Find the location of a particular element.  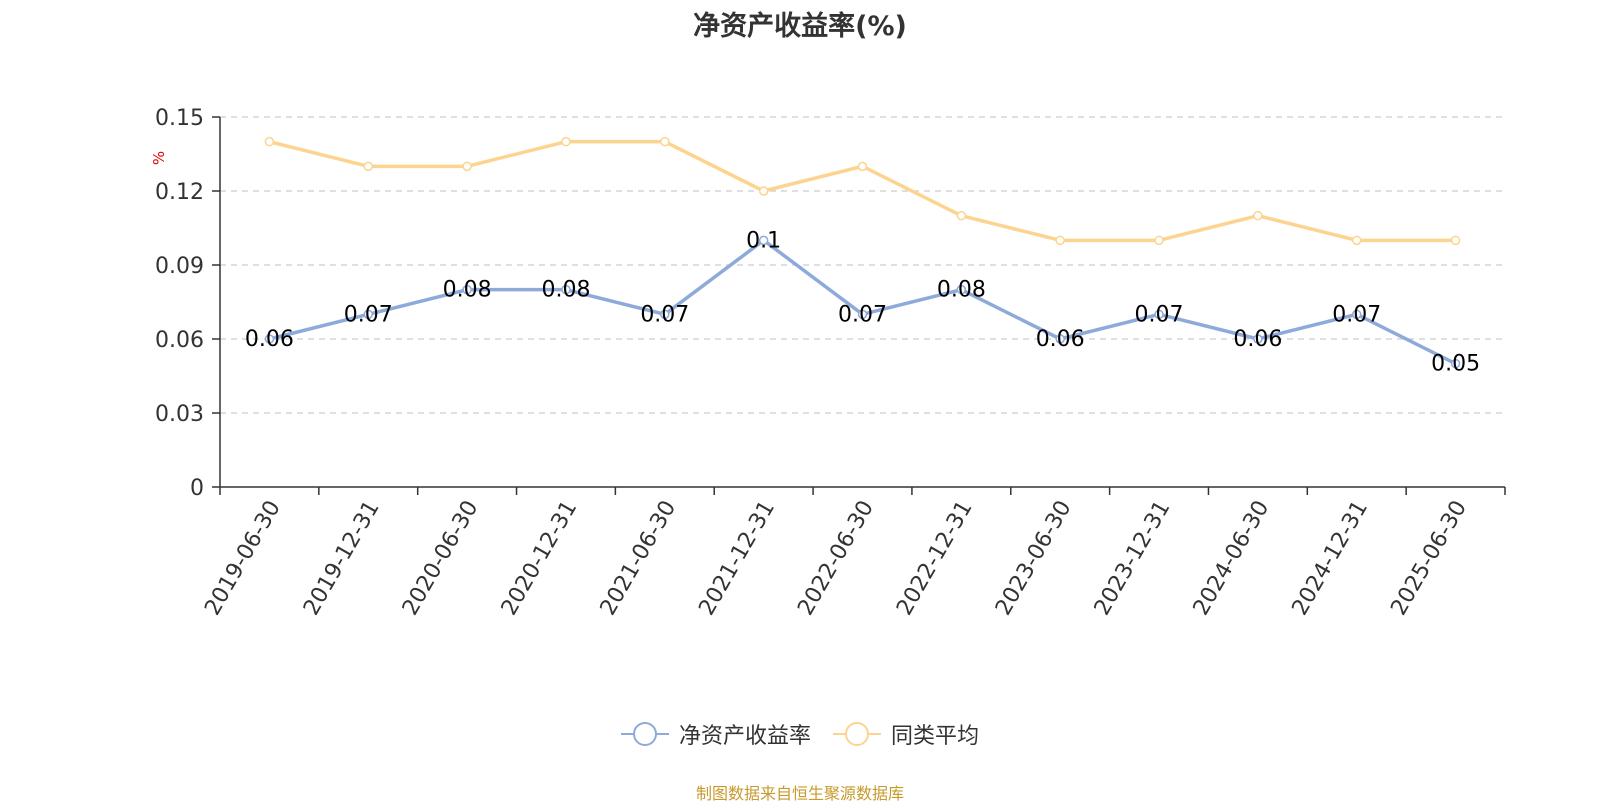

y-tick-label: 0.15 is located at coordinates (179, 118).